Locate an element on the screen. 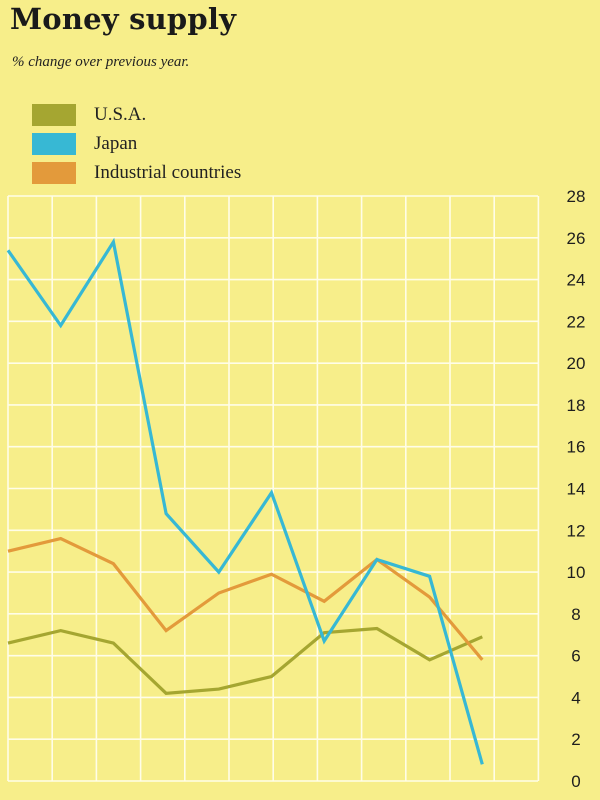  chart-subtitle: % change over previous year. is located at coordinates (101, 62).